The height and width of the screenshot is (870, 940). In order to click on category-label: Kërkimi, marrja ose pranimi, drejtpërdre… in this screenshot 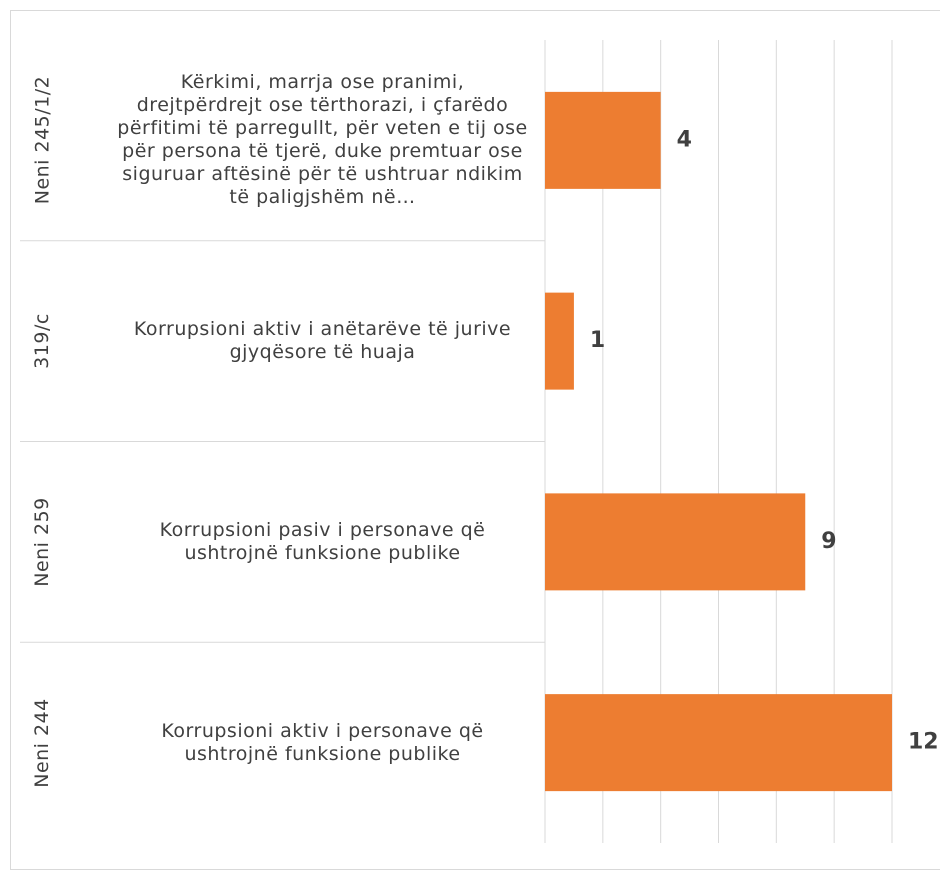, I will do `click(322, 140)`.